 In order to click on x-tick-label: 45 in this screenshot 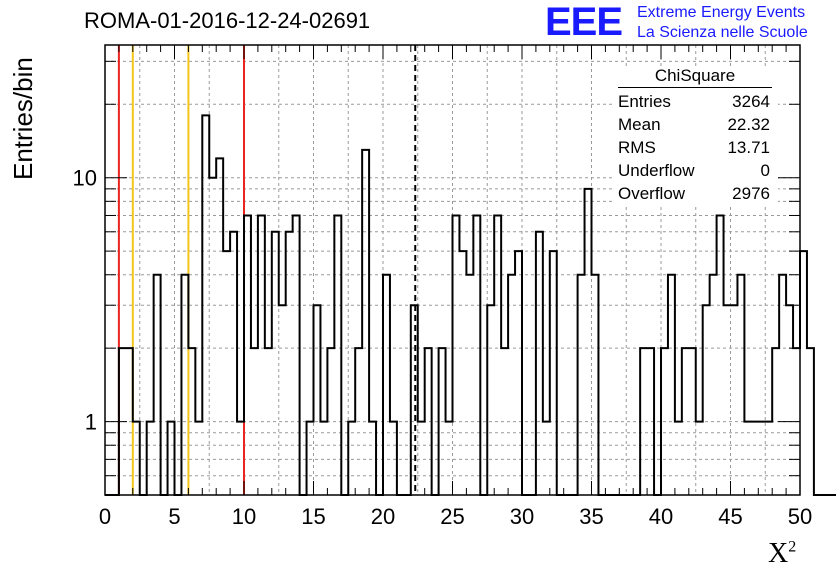, I will do `click(730, 516)`.